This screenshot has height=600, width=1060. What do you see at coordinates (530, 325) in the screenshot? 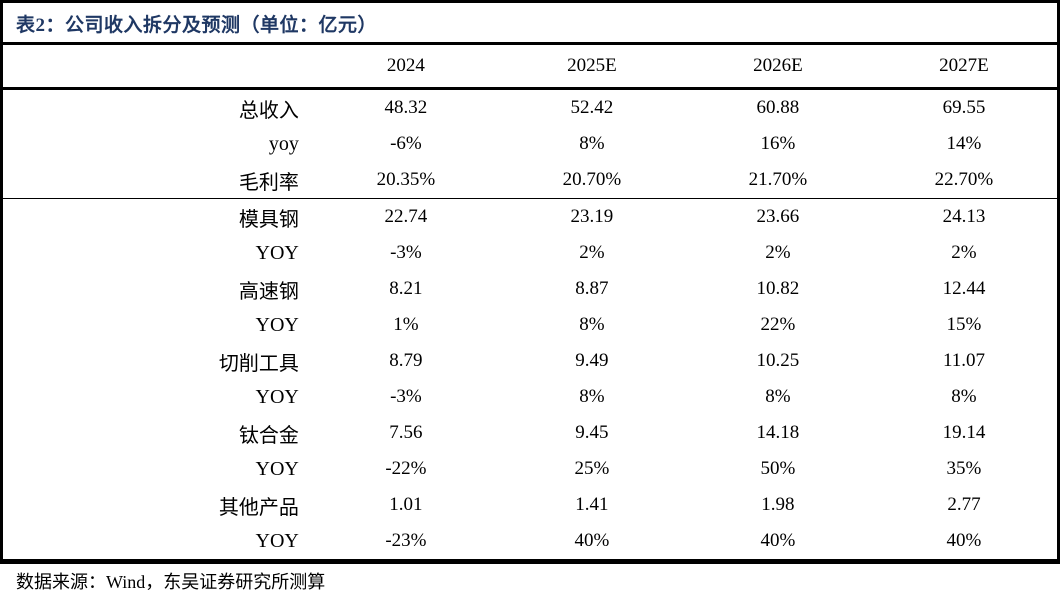
I see `table-row-high-speed-steel-yoy: YOY 1% 8% 22% 15%` at bounding box center [530, 325].